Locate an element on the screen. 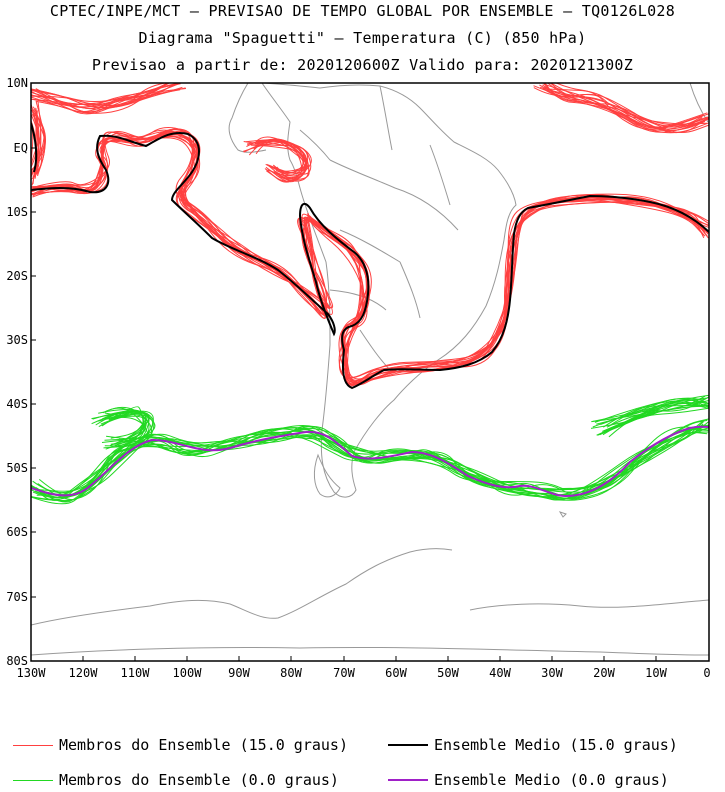  lon-label: 30W is located at coordinates (552, 673).